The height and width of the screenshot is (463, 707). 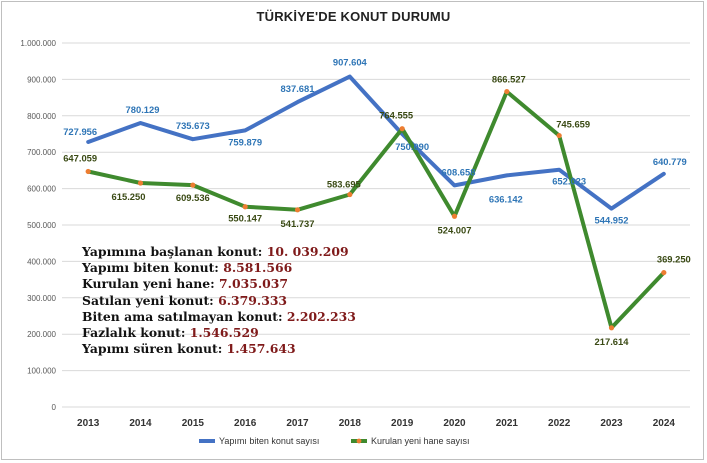 I want to click on y-tick-label: 300.000, so click(x=41, y=298).